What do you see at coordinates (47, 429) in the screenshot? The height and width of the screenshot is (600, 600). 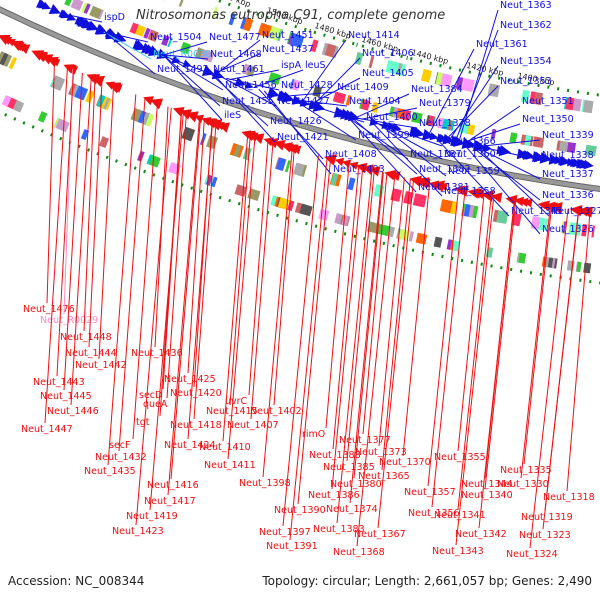 I see `gene-label: Neut_1447` at bounding box center [47, 429].